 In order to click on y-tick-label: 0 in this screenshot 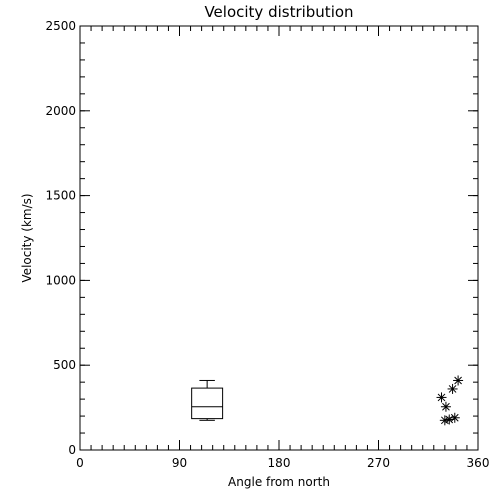, I will do `click(72, 450)`.